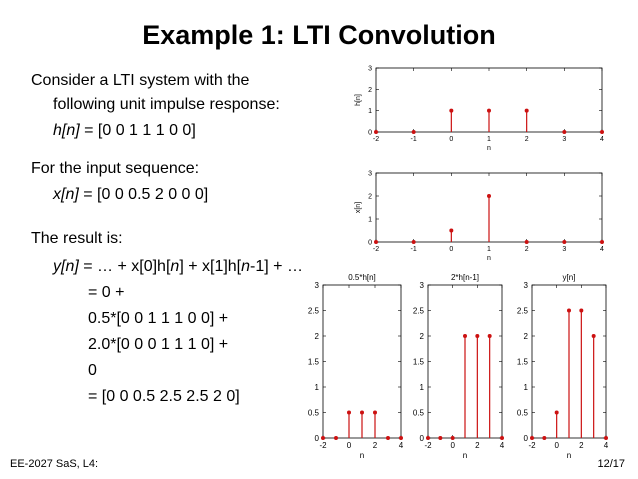 The width and height of the screenshot is (638, 479). I want to click on eq-n-1: n, so click(175, 266).